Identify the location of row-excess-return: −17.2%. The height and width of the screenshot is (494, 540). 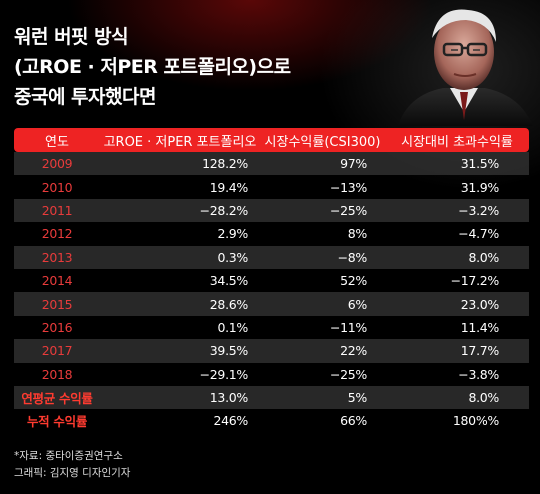
(475, 281).